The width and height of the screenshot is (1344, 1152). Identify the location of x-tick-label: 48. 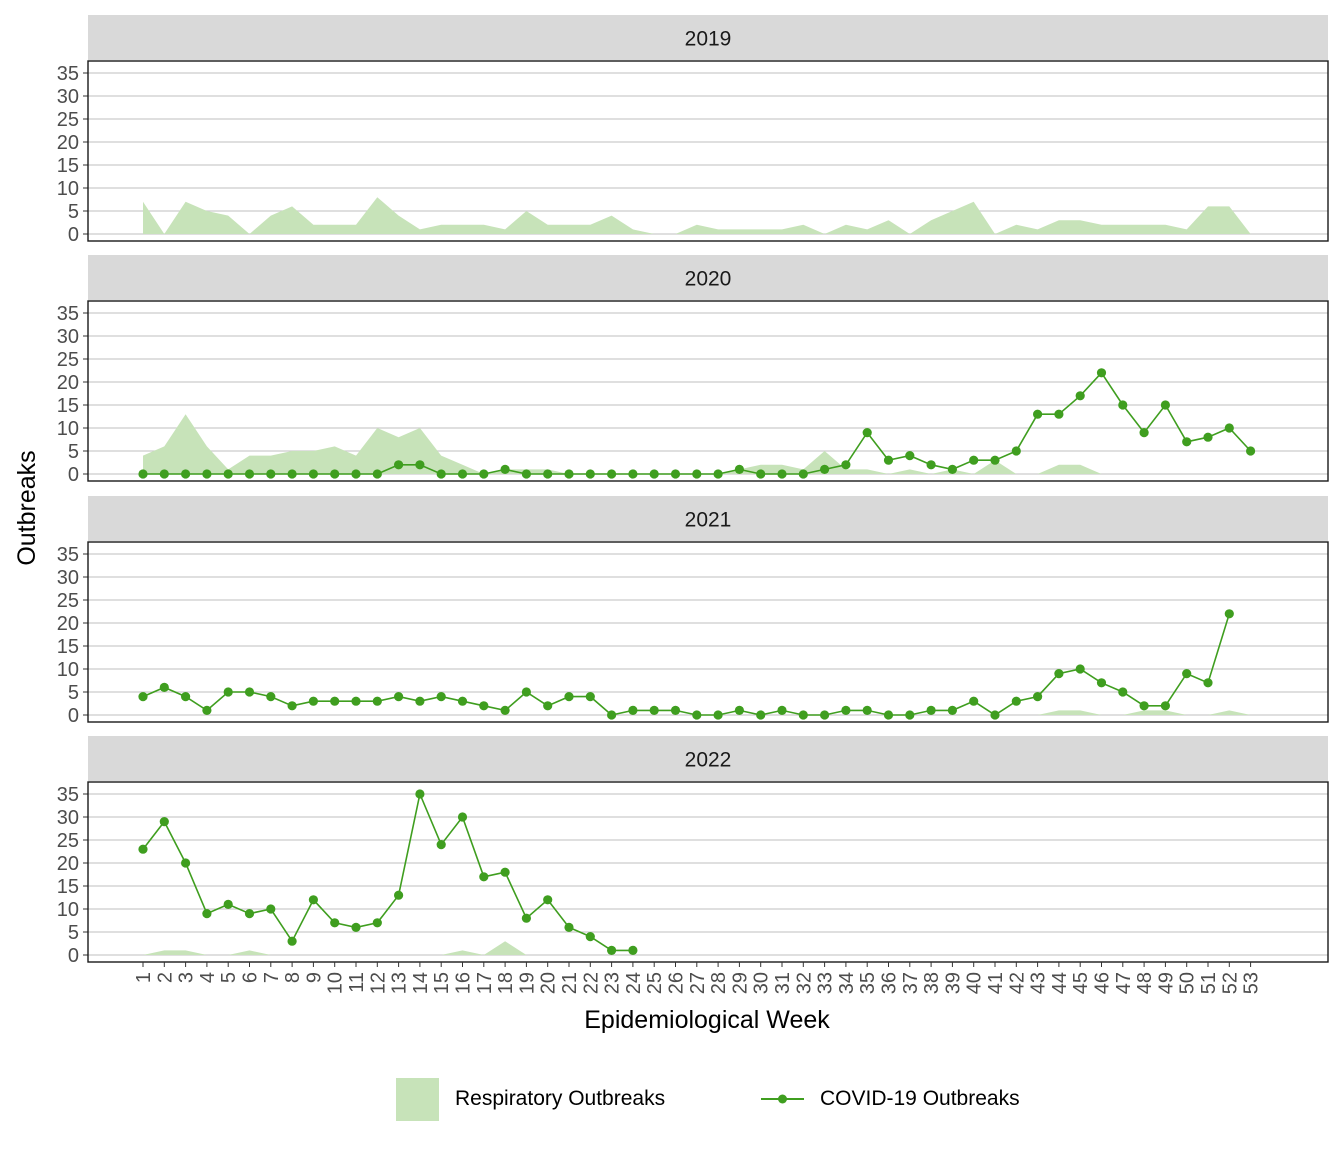
(1145, 983).